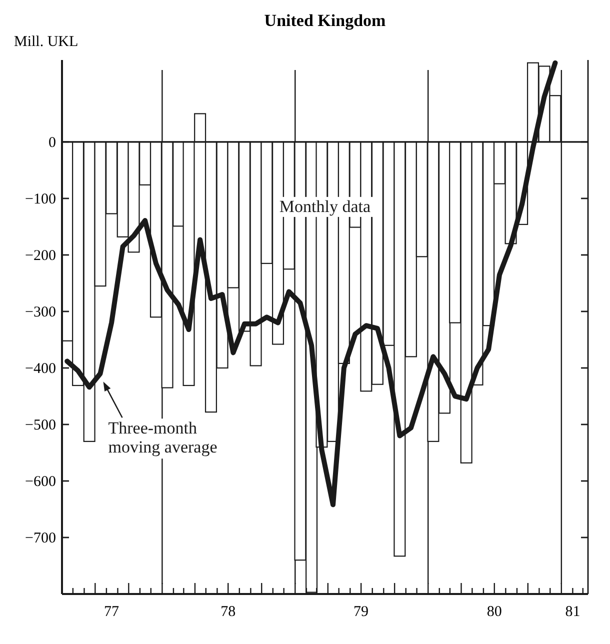 This screenshot has width=610, height=644. I want to click on x-tick-label: 79, so click(361, 612).